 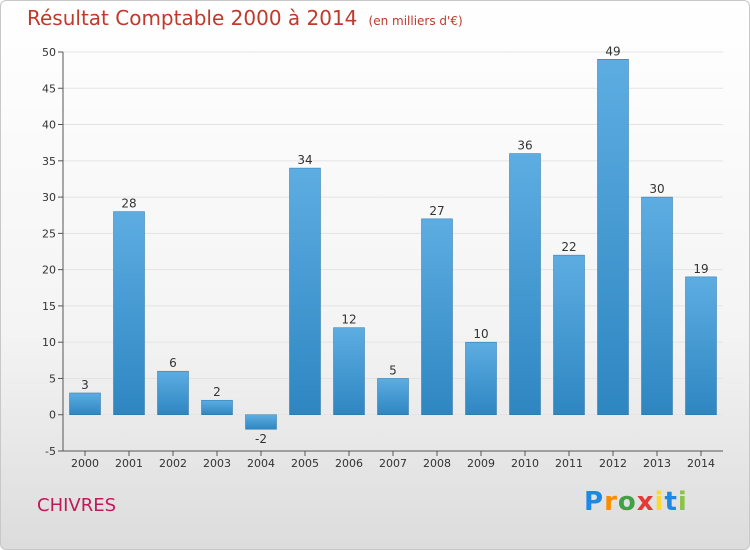 What do you see at coordinates (700, 269) in the screenshot?
I see `value-label-2014: 19` at bounding box center [700, 269].